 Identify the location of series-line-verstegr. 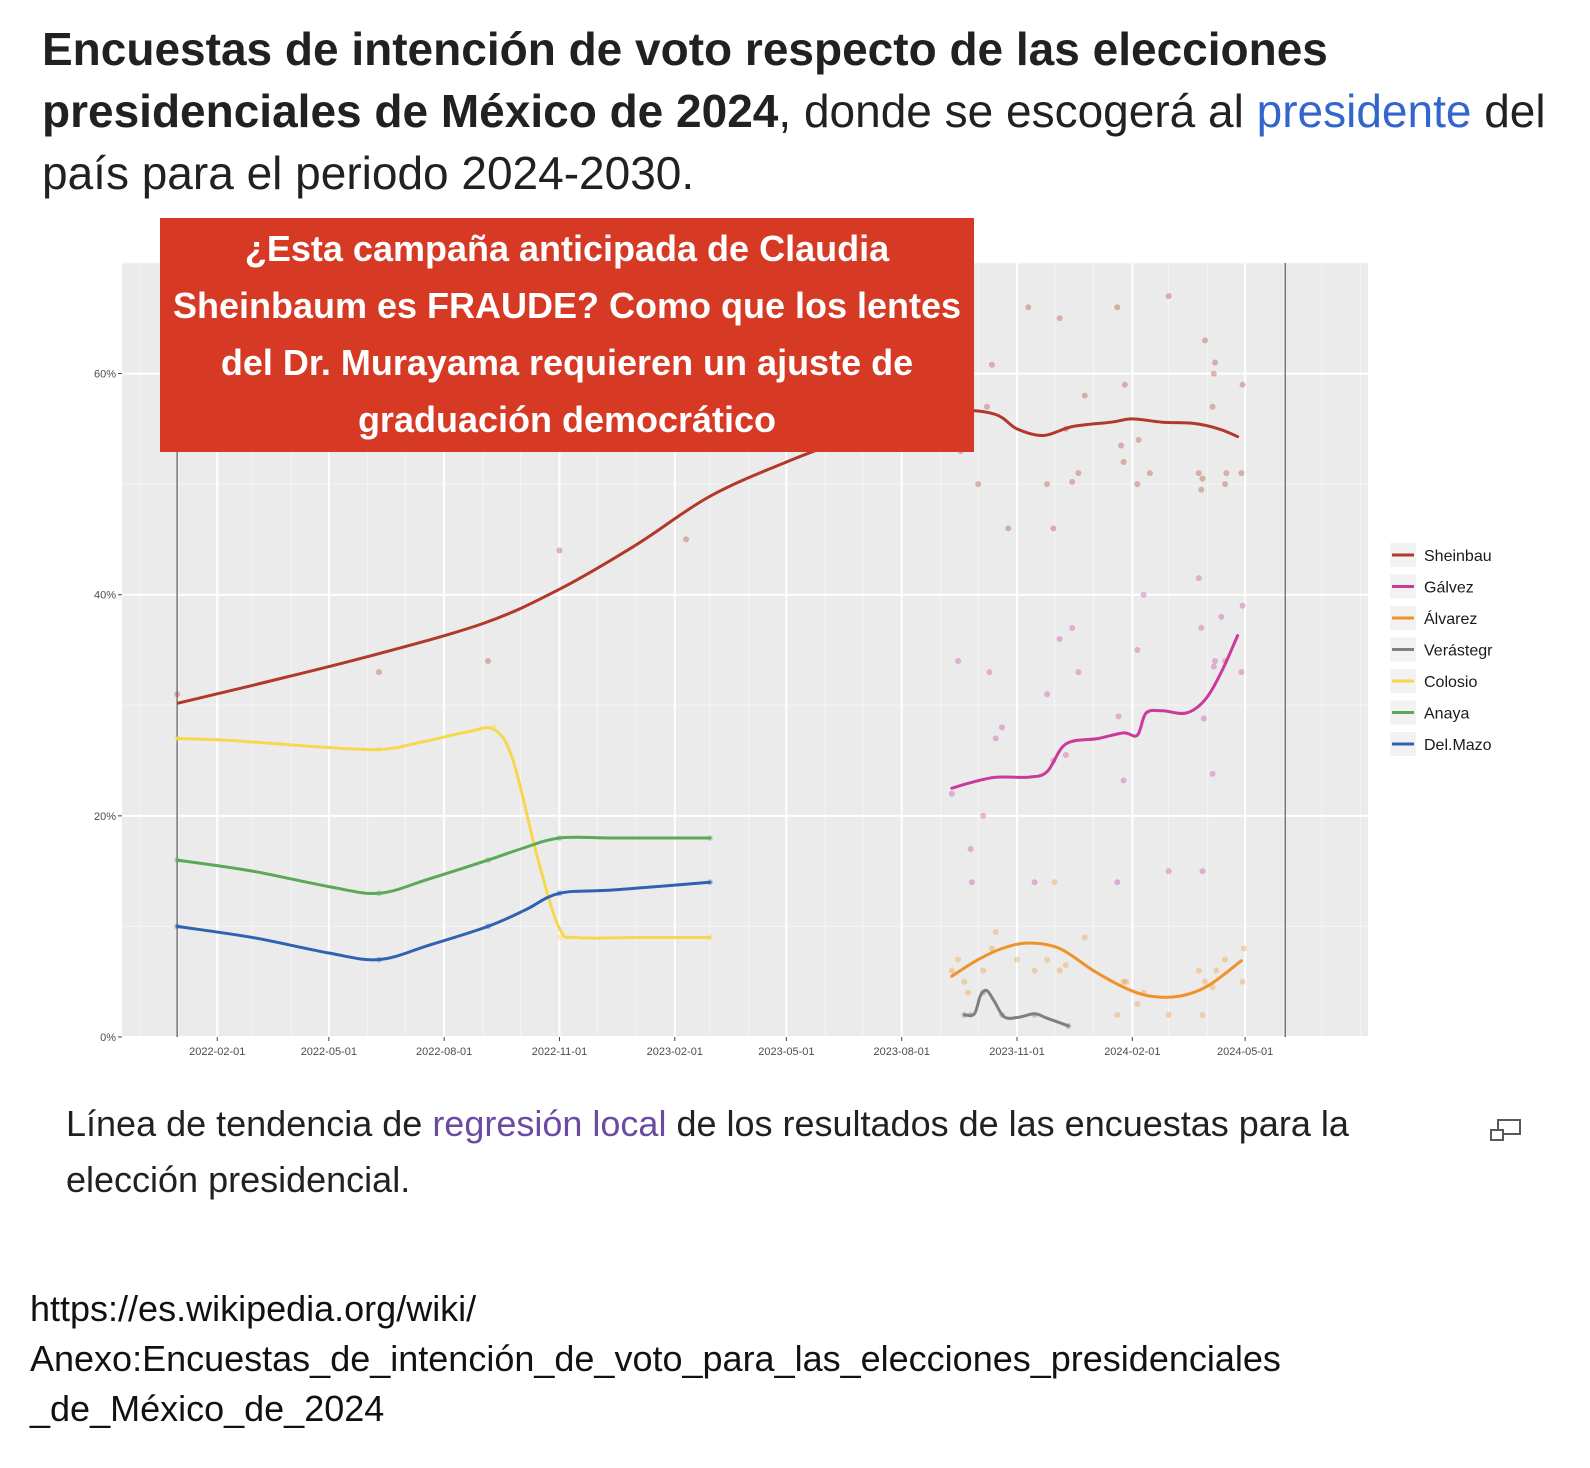
(1016, 1008).